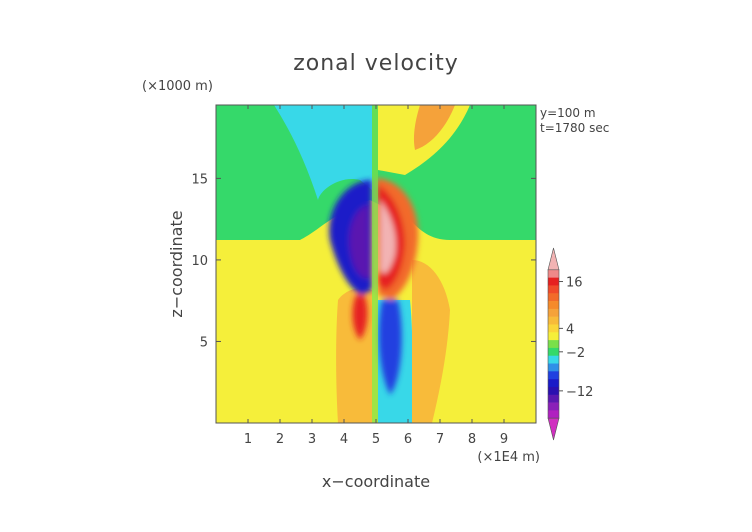  Describe the element at coordinates (504, 439) in the screenshot. I see `x-tick-label: 9` at that location.